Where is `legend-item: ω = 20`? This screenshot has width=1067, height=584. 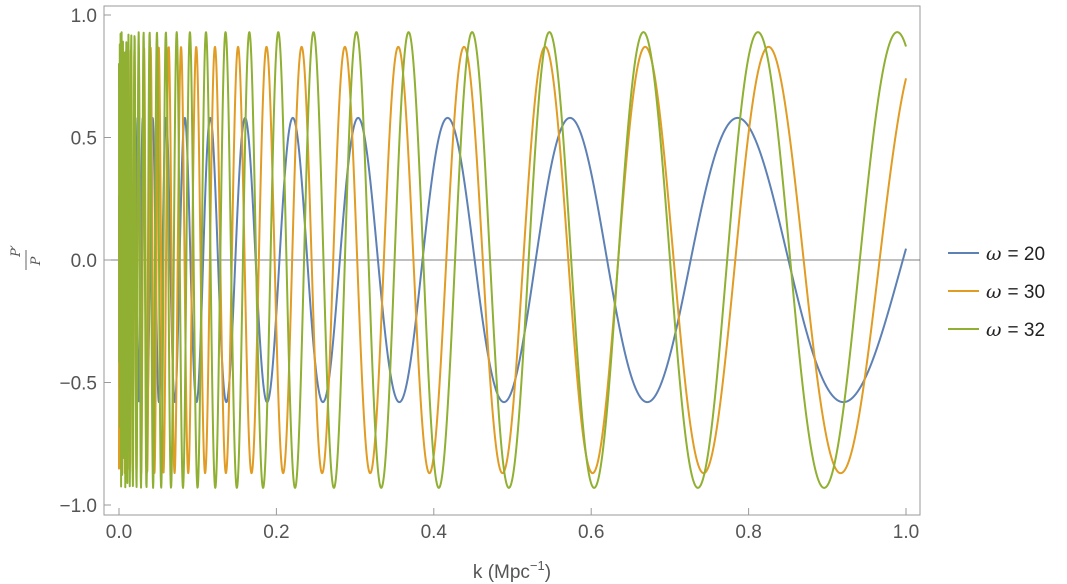 legend-item: ω = 20 is located at coordinates (996, 254).